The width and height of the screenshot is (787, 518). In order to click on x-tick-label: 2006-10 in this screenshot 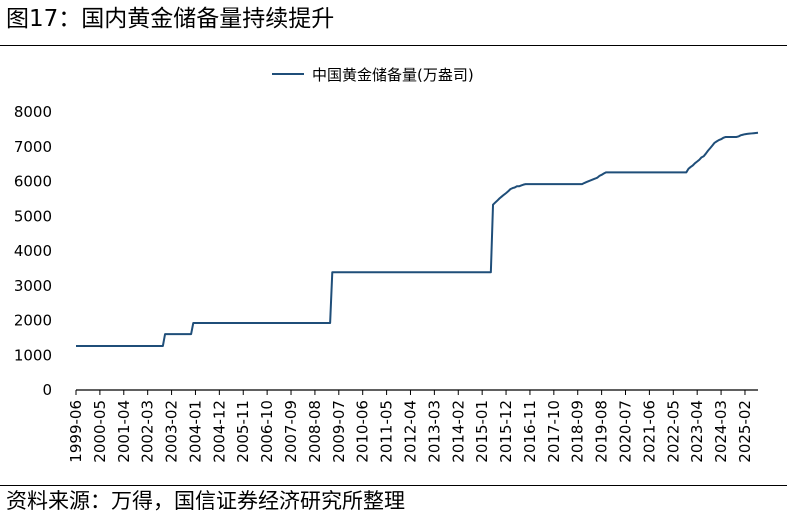, I will do `click(267, 431)`.